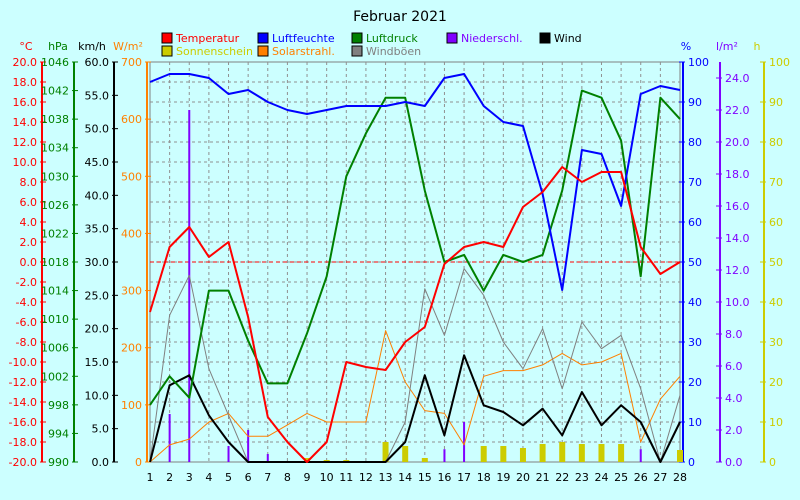  Describe the element at coordinates (208, 477) in the screenshot. I see `x-tick-label: 4` at that location.